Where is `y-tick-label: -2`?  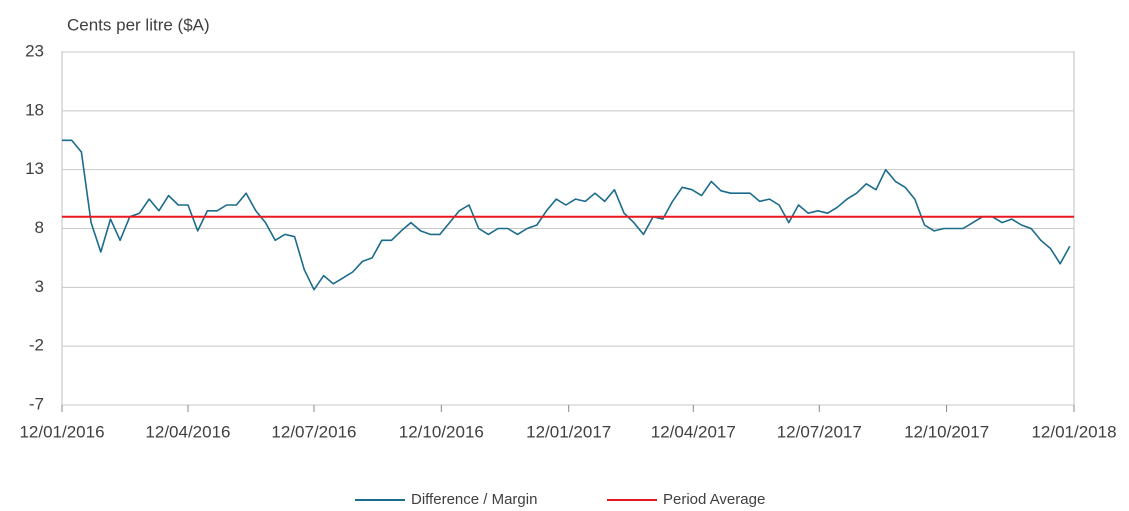 y-tick-label: -2 is located at coordinates (36, 345).